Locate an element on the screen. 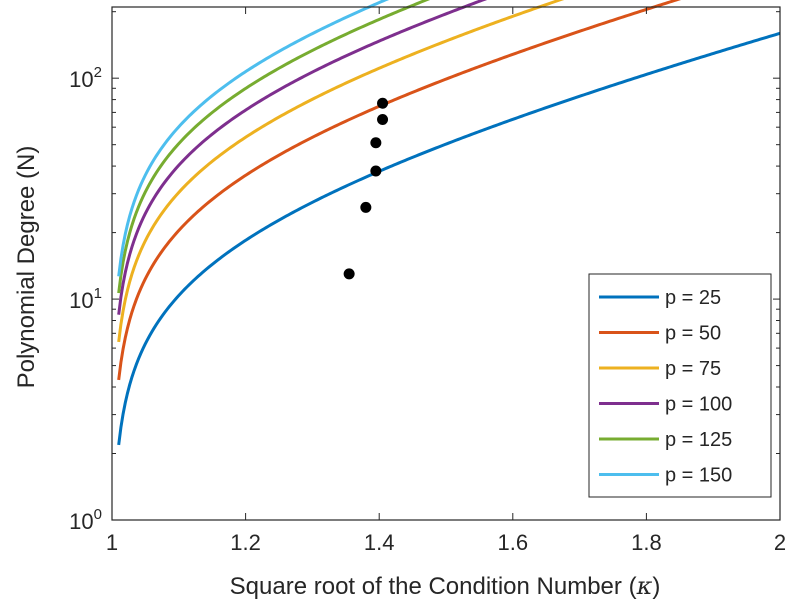 The image size is (787, 607). y-axis-title: Polynomial Degree (N) is located at coordinates (26, 267).